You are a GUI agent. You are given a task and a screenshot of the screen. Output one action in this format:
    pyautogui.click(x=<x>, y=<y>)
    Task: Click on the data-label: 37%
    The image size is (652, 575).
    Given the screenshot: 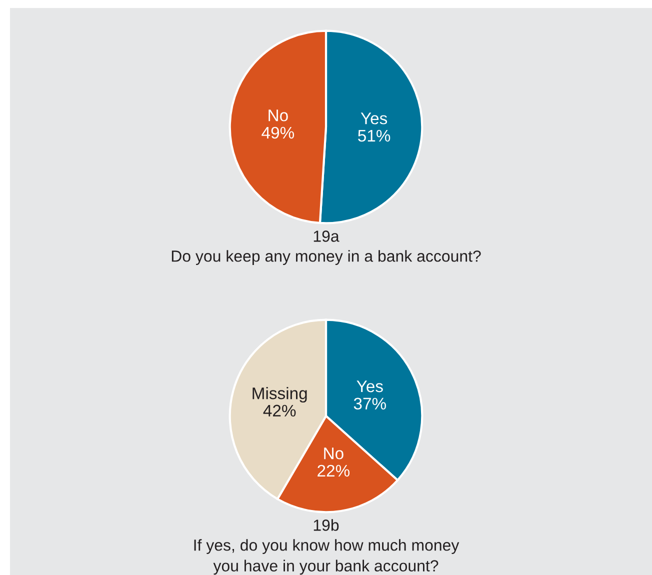 What is the action you would take?
    pyautogui.click(x=370, y=404)
    